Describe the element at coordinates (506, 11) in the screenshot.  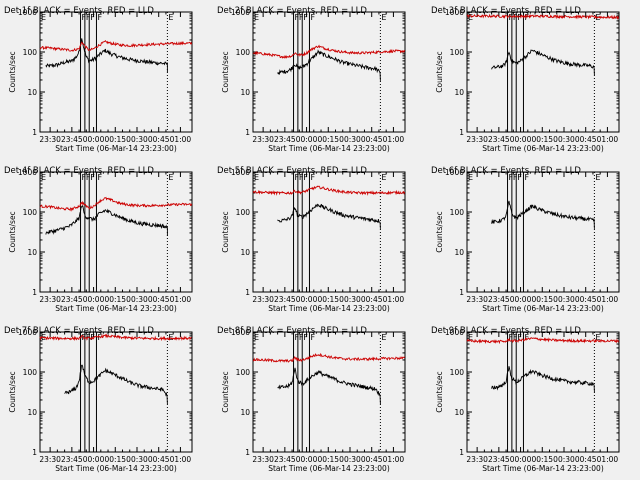
I see `panel-title: Det 3f BLACK = Events, RED = LLD` at that location.